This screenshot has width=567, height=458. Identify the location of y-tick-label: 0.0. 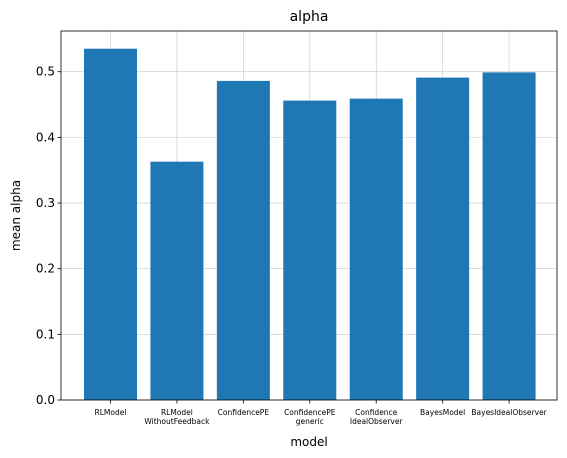
(45, 400).